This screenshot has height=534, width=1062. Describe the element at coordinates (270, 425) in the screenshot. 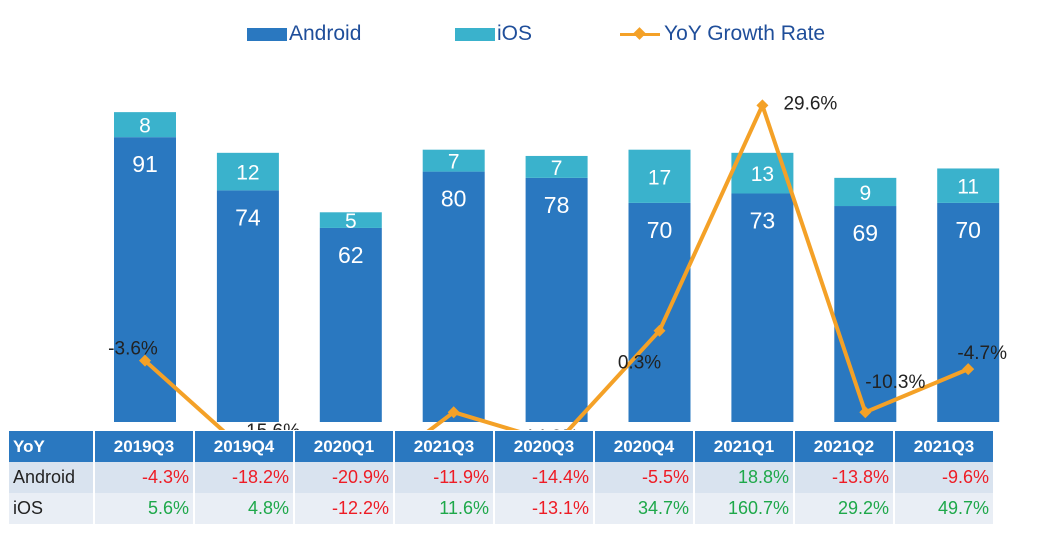

I see `growth-label: -15.6%` at that location.